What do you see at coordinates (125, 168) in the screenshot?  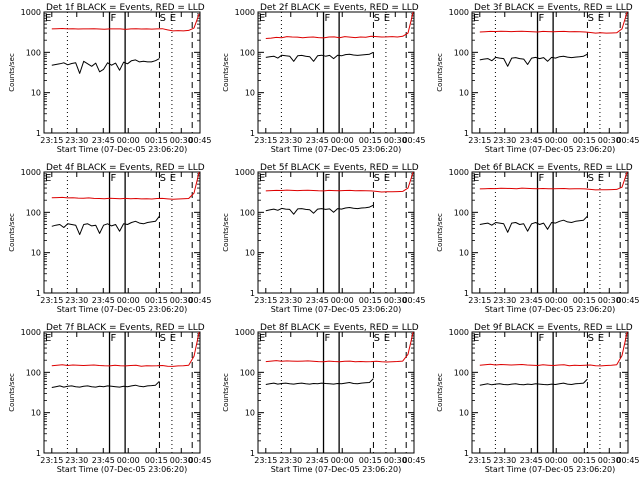 I see `panel-title: Det 4f BLACK = Events, RED = LLD` at bounding box center [125, 168].